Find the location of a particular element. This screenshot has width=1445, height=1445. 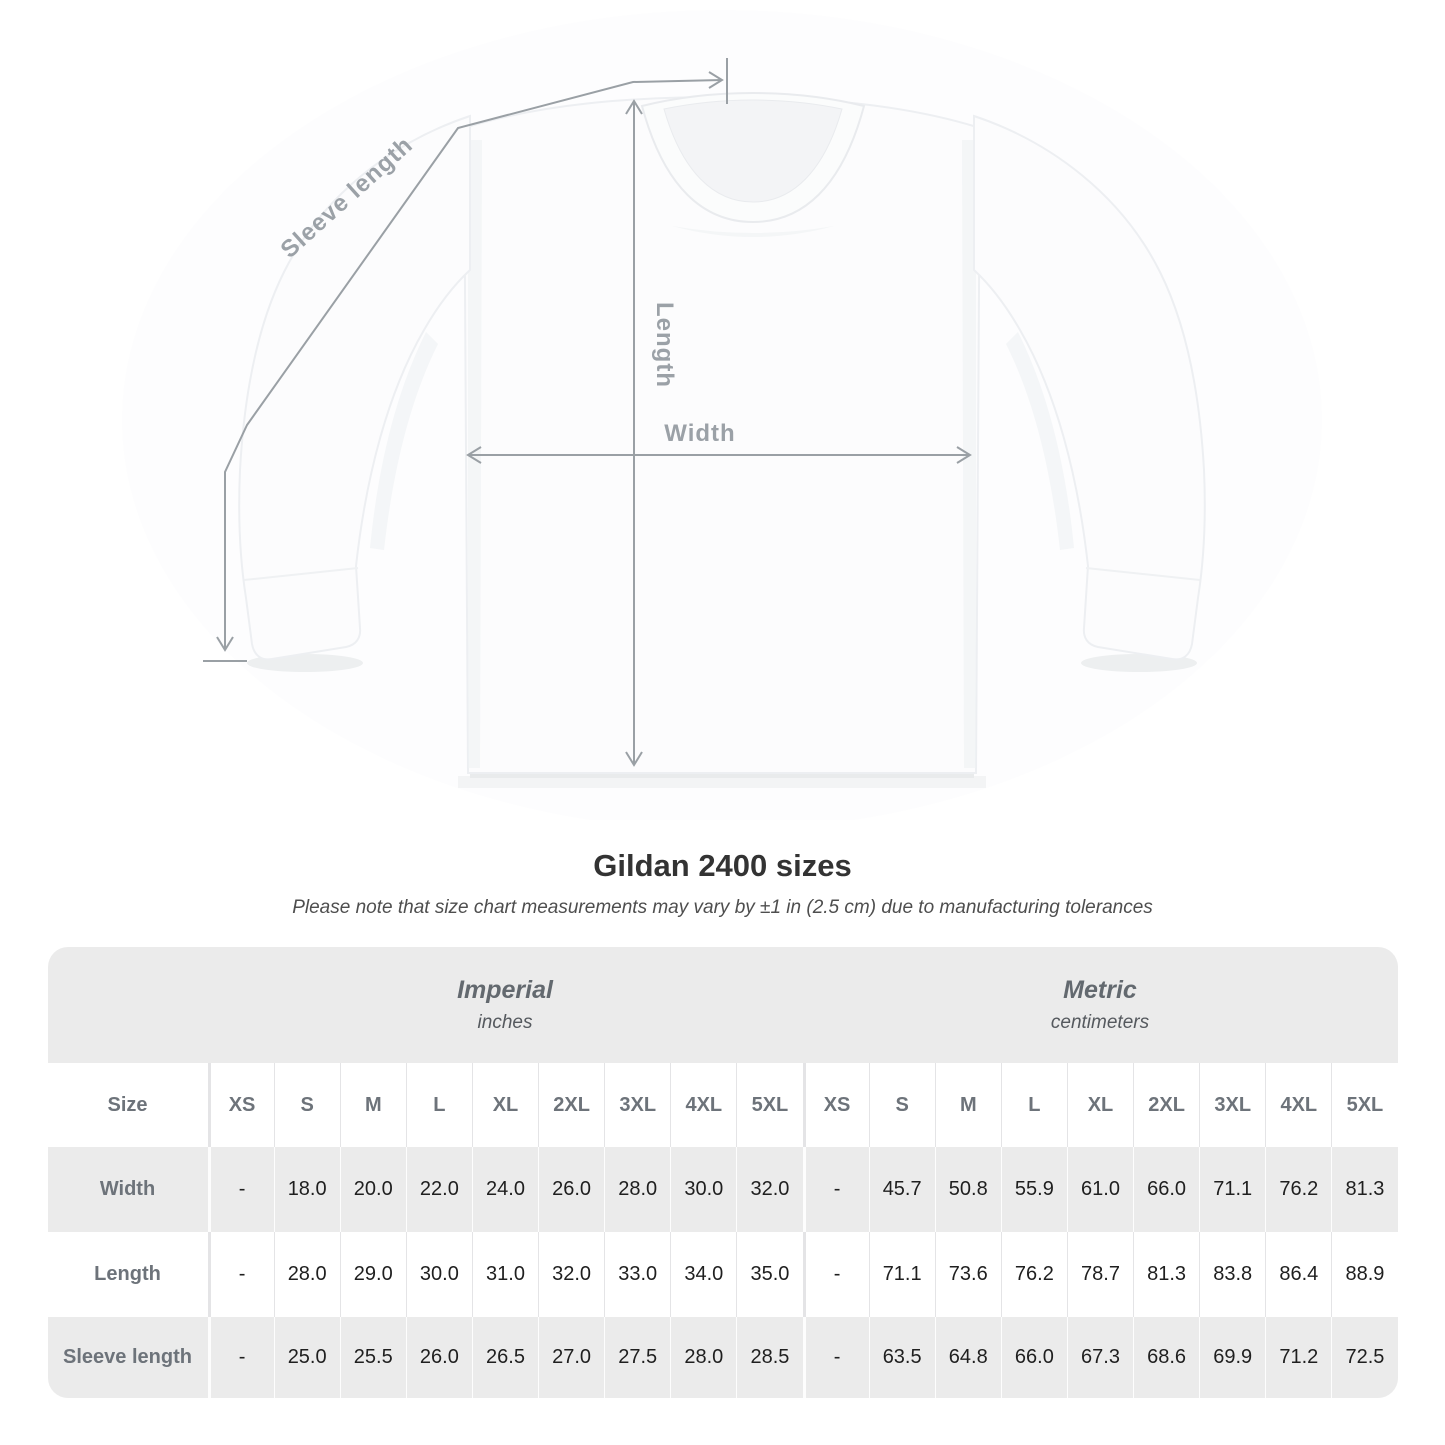

row-label-length: Length is located at coordinates (127, 1274).